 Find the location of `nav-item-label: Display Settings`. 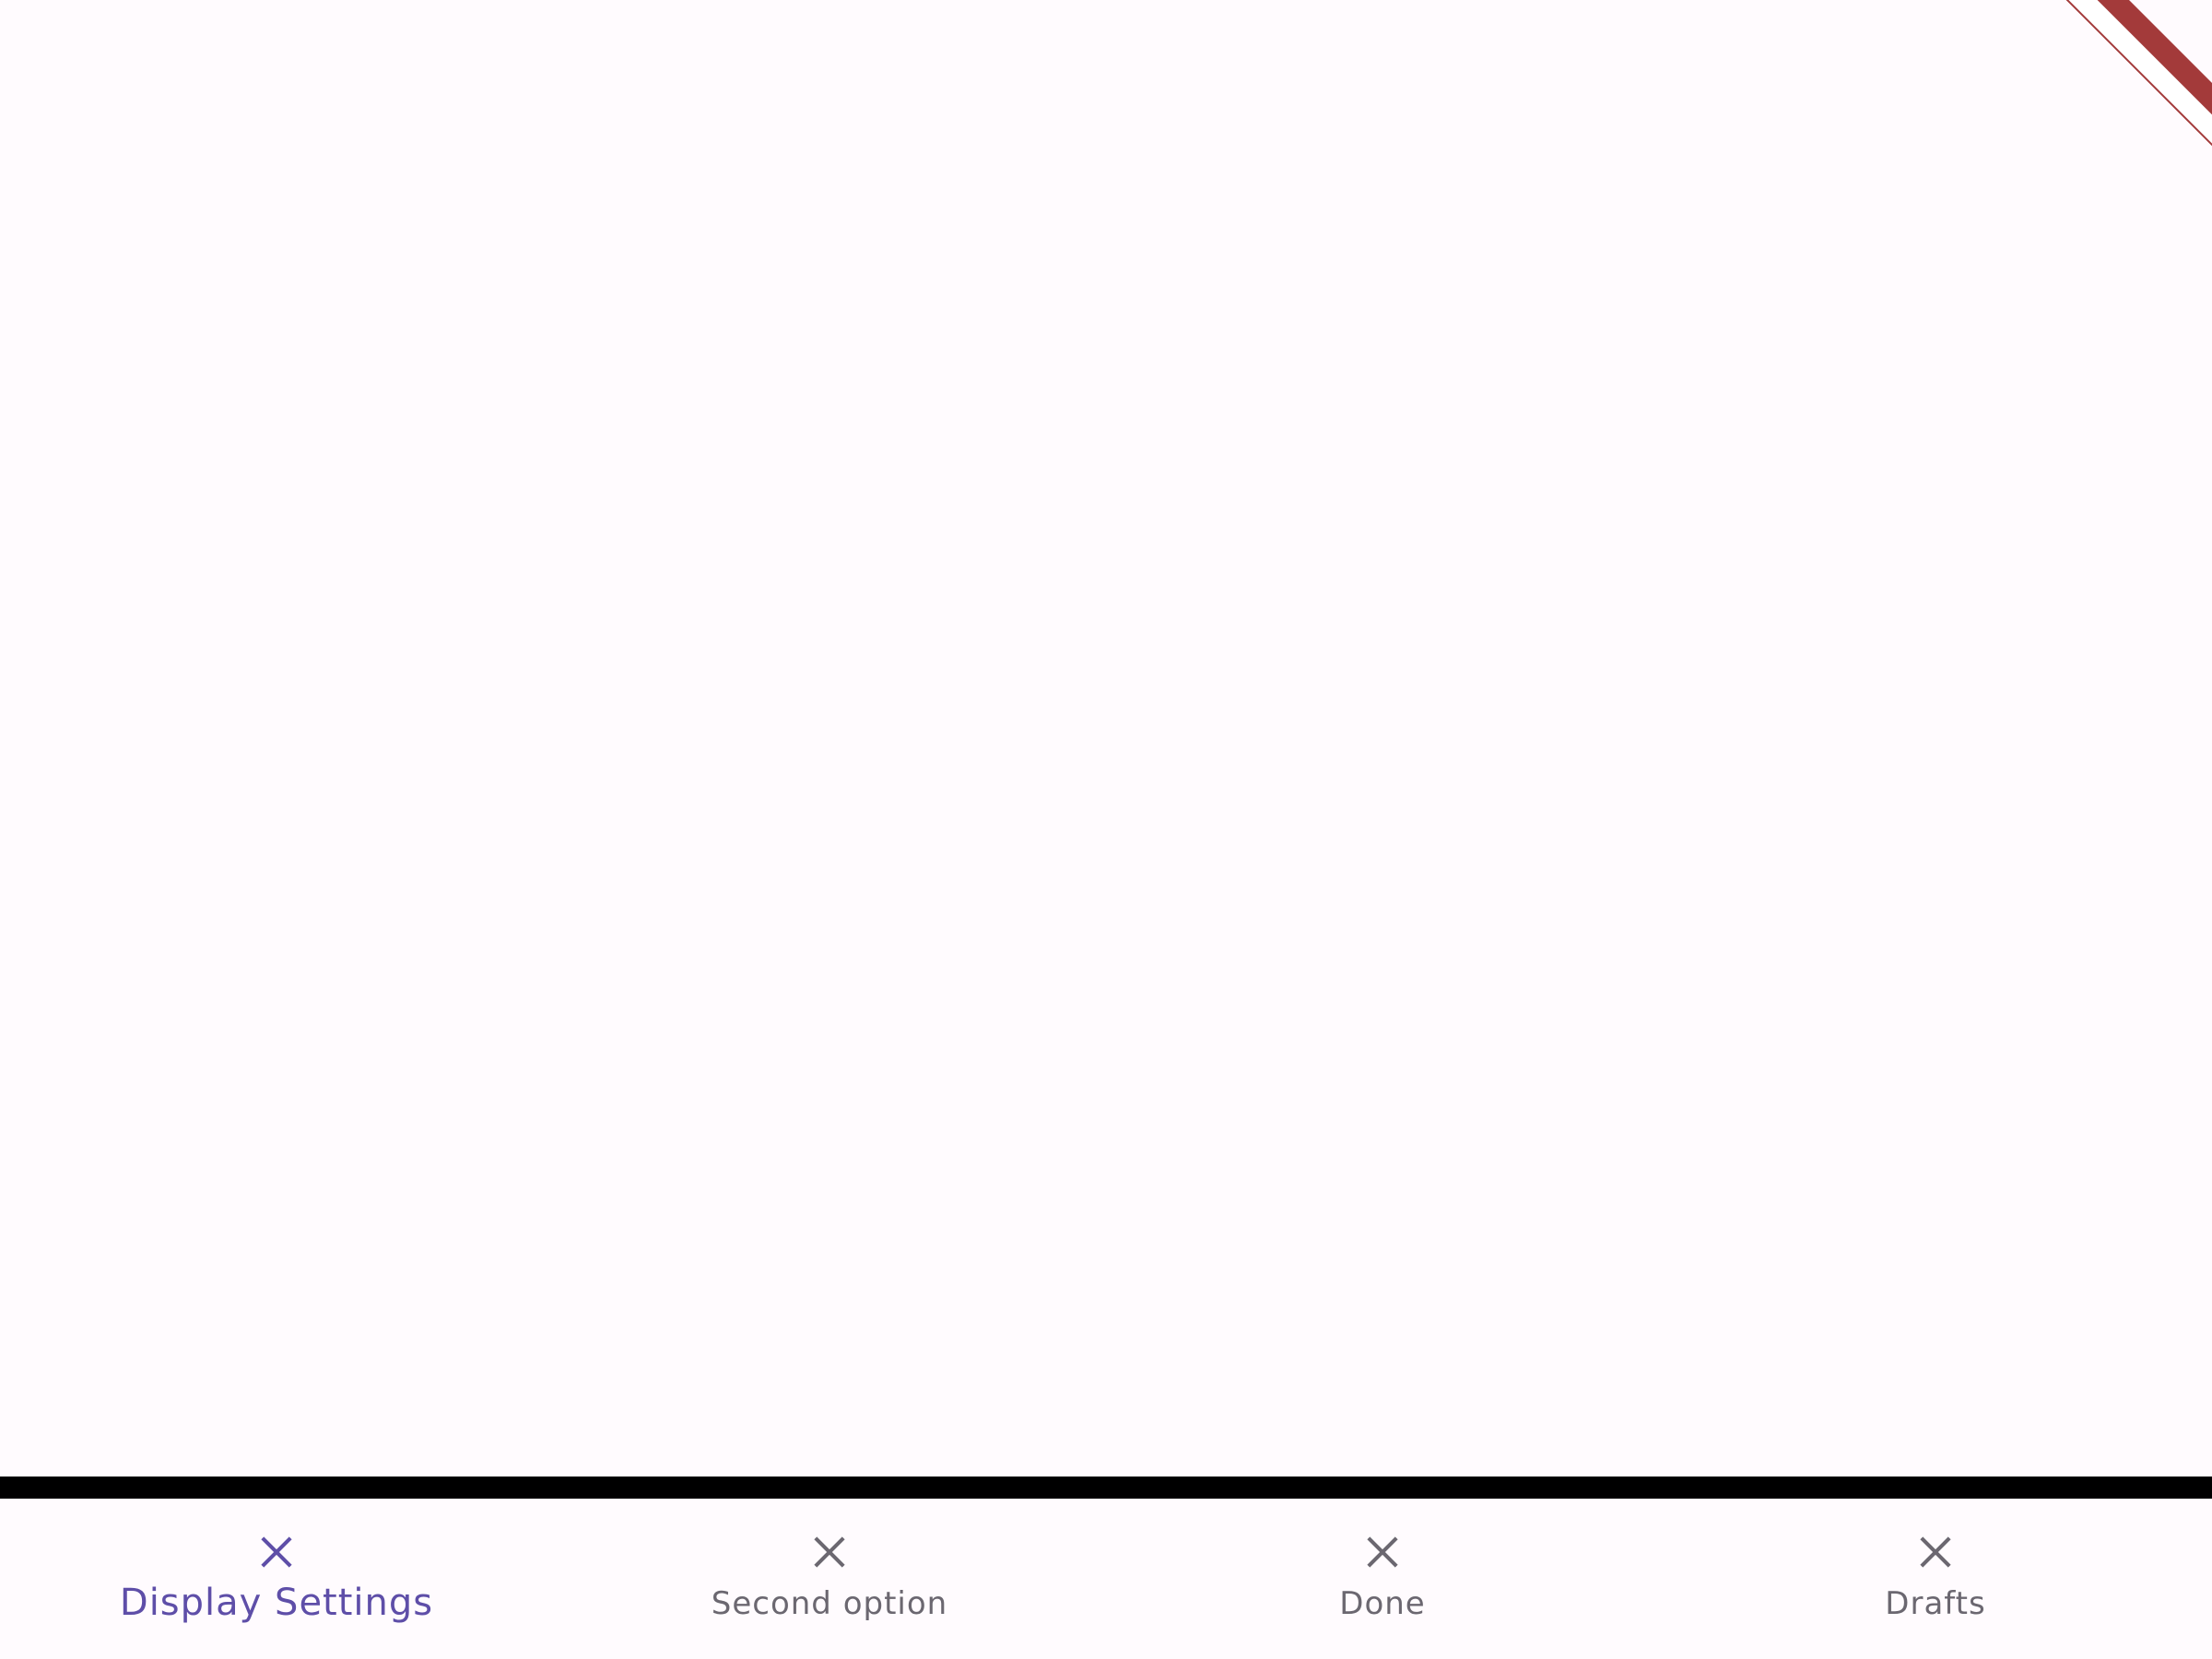

nav-item-label: Display Settings is located at coordinates (276, 1603).